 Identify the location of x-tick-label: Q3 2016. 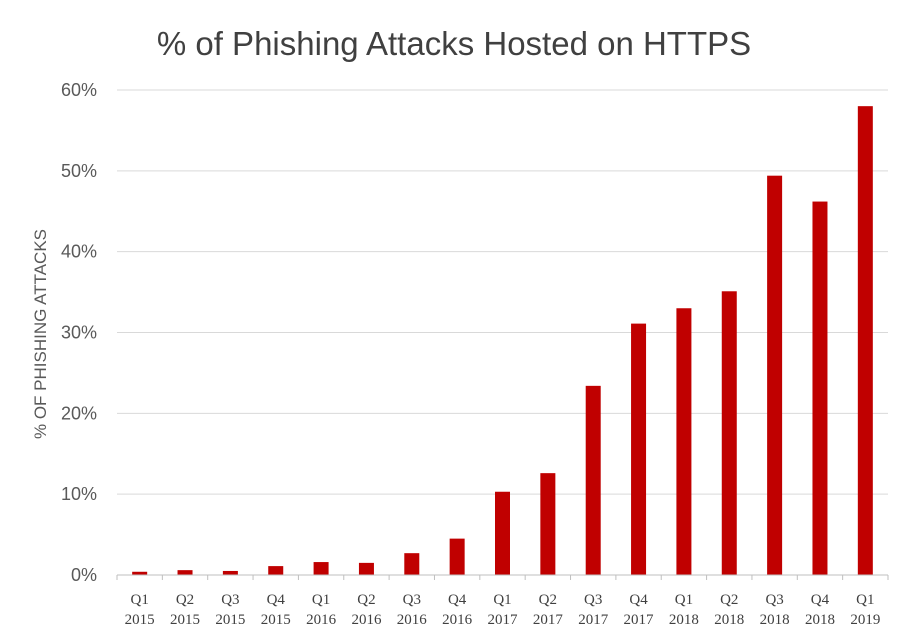
(412, 610).